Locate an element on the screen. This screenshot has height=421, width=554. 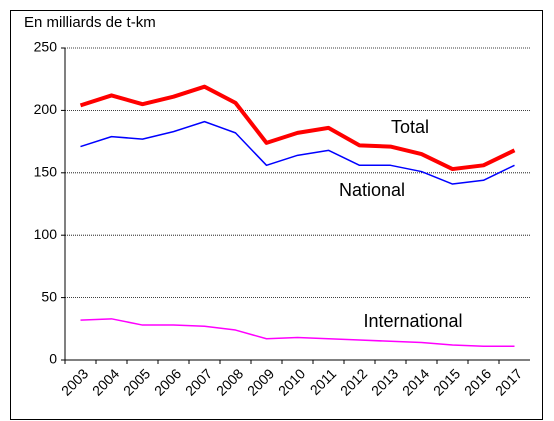
x-tick-label: 2004 is located at coordinates (105, 381).